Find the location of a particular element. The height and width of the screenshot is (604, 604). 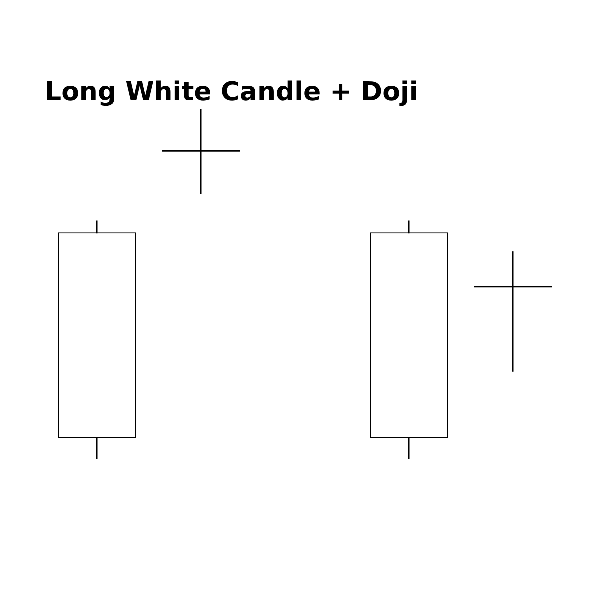

chart-title: Long White Candle + Doji is located at coordinates (231, 92).